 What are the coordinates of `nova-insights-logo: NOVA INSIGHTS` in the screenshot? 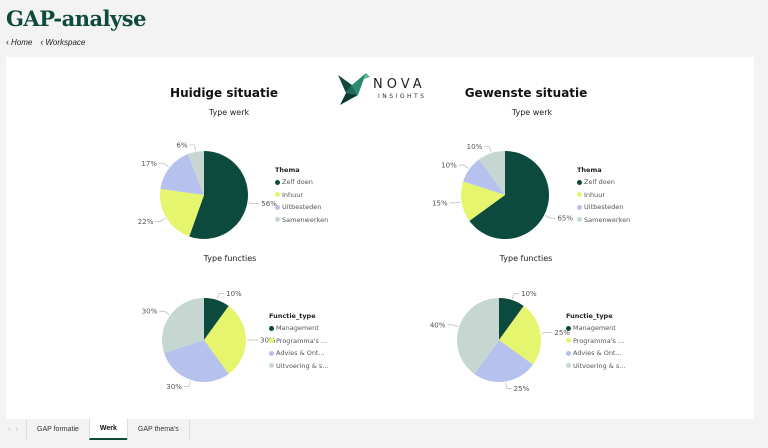 It's located at (386, 90).